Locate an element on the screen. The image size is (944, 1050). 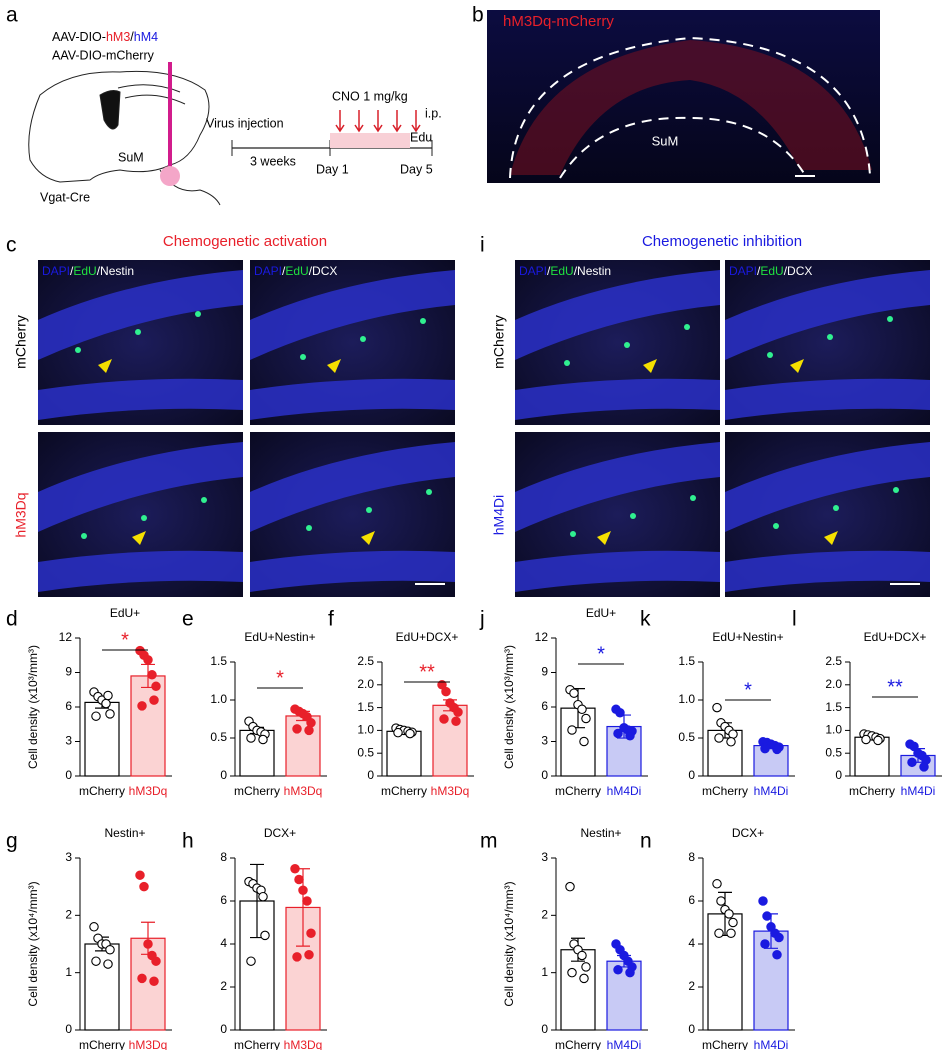
virus-label: AAV-DIO-hM3/hM4 is located at coordinates (105, 37).